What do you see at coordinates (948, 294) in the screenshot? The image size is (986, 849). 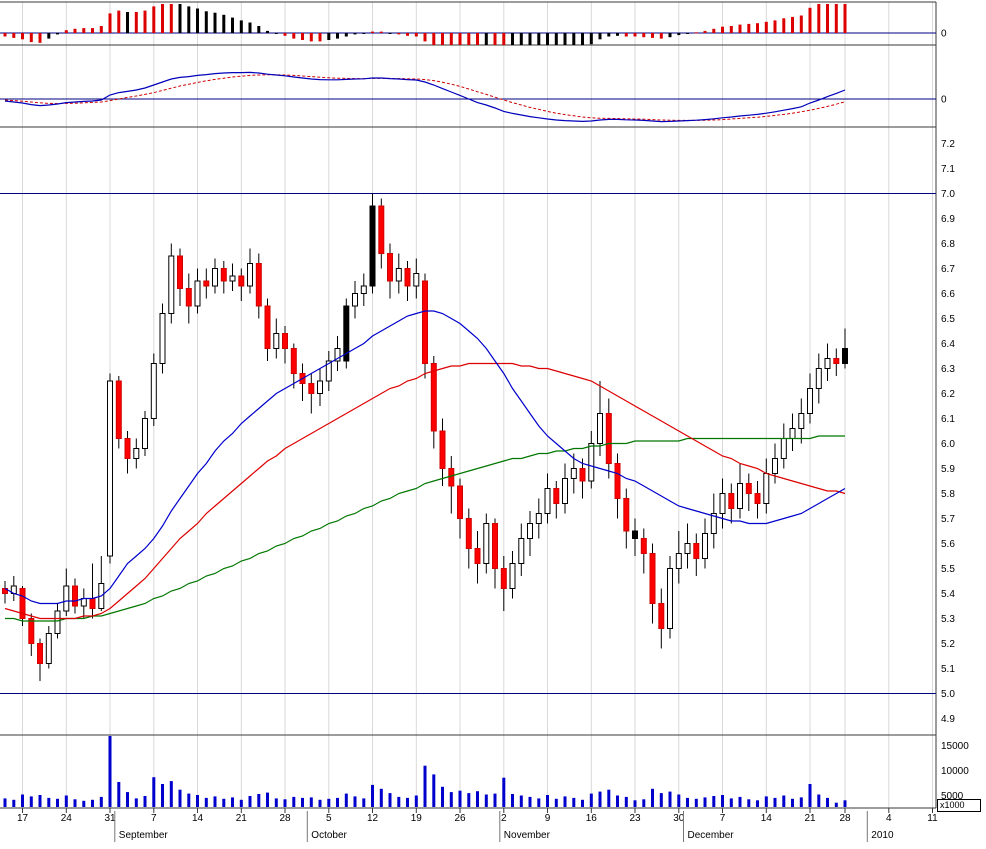 I see `price-axis-label: 6.6` at bounding box center [948, 294].